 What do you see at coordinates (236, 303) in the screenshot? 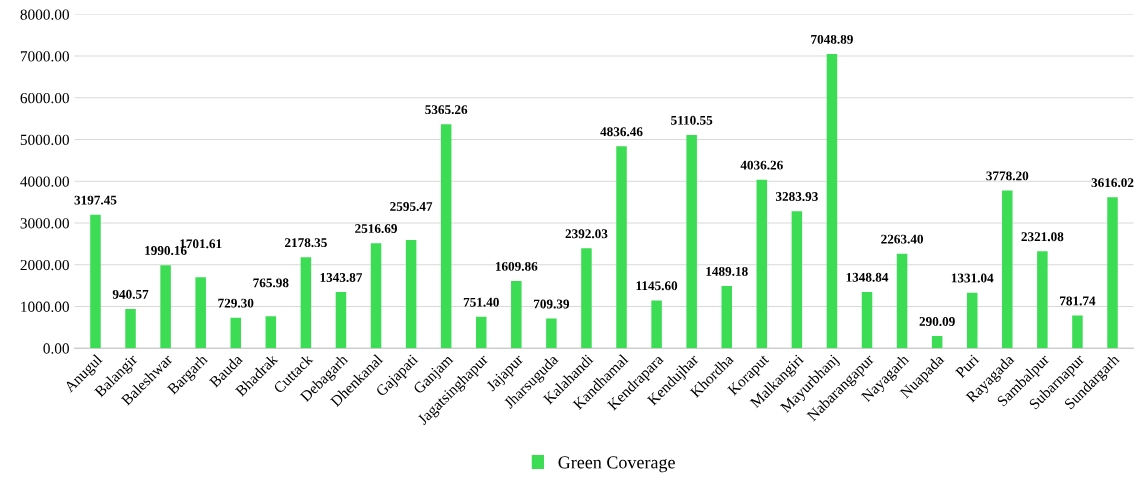
I see `data-label: 729.30` at bounding box center [236, 303].